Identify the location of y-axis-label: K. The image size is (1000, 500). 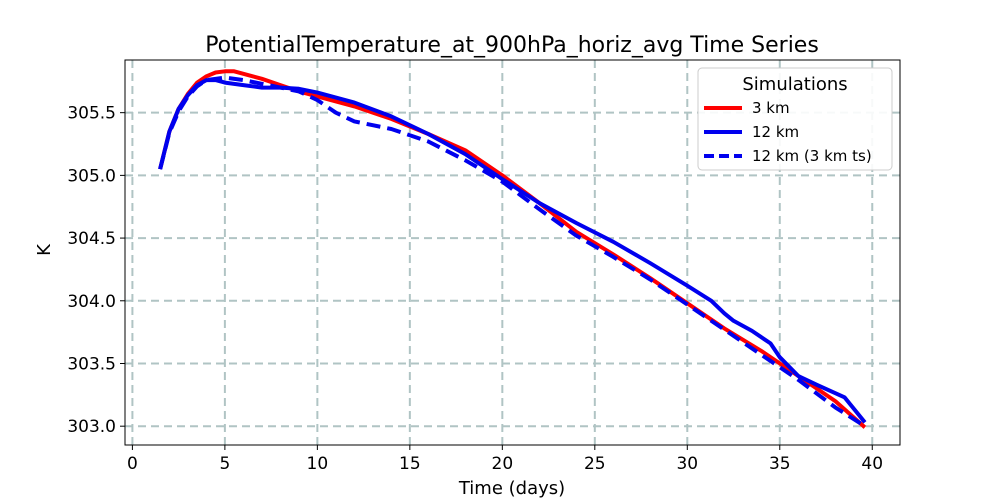
(44, 249).